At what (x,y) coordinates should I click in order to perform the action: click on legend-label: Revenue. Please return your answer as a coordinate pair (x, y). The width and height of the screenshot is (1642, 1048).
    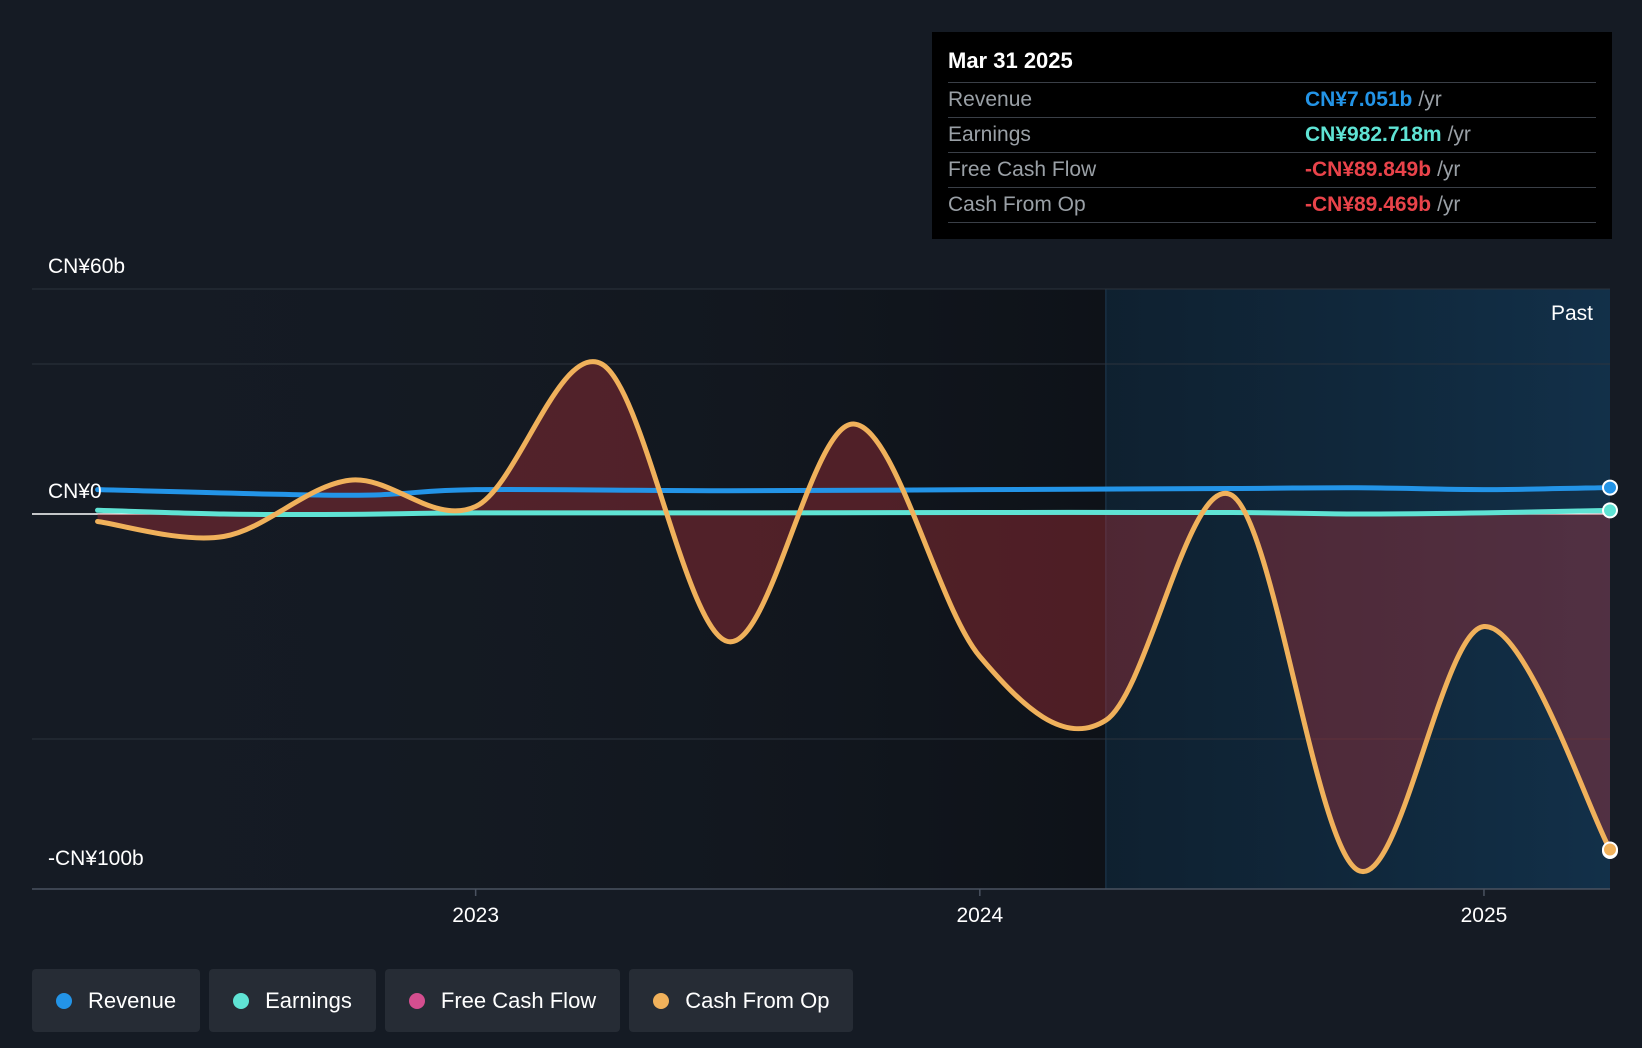
    Looking at the image, I should click on (132, 1000).